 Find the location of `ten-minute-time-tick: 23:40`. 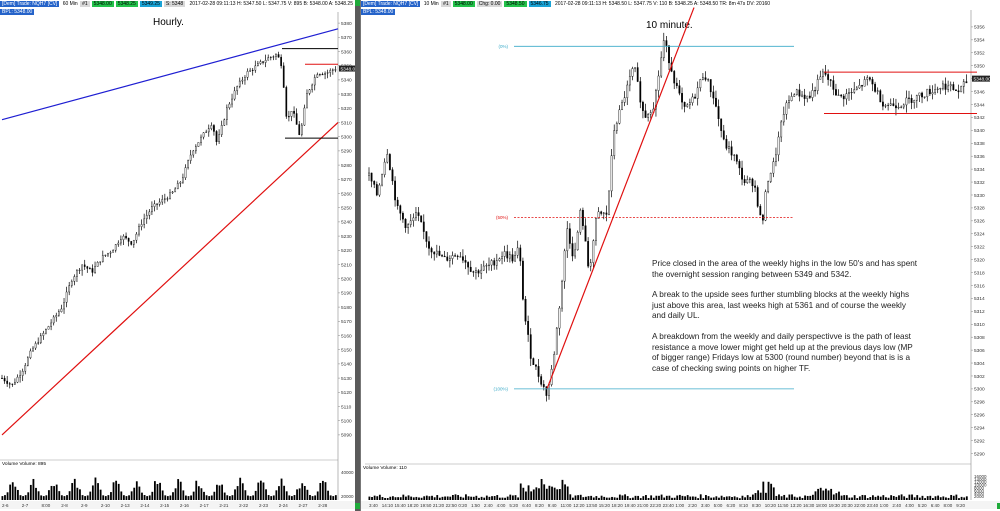

ten-minute-time-tick: 23:40 is located at coordinates (873, 505).